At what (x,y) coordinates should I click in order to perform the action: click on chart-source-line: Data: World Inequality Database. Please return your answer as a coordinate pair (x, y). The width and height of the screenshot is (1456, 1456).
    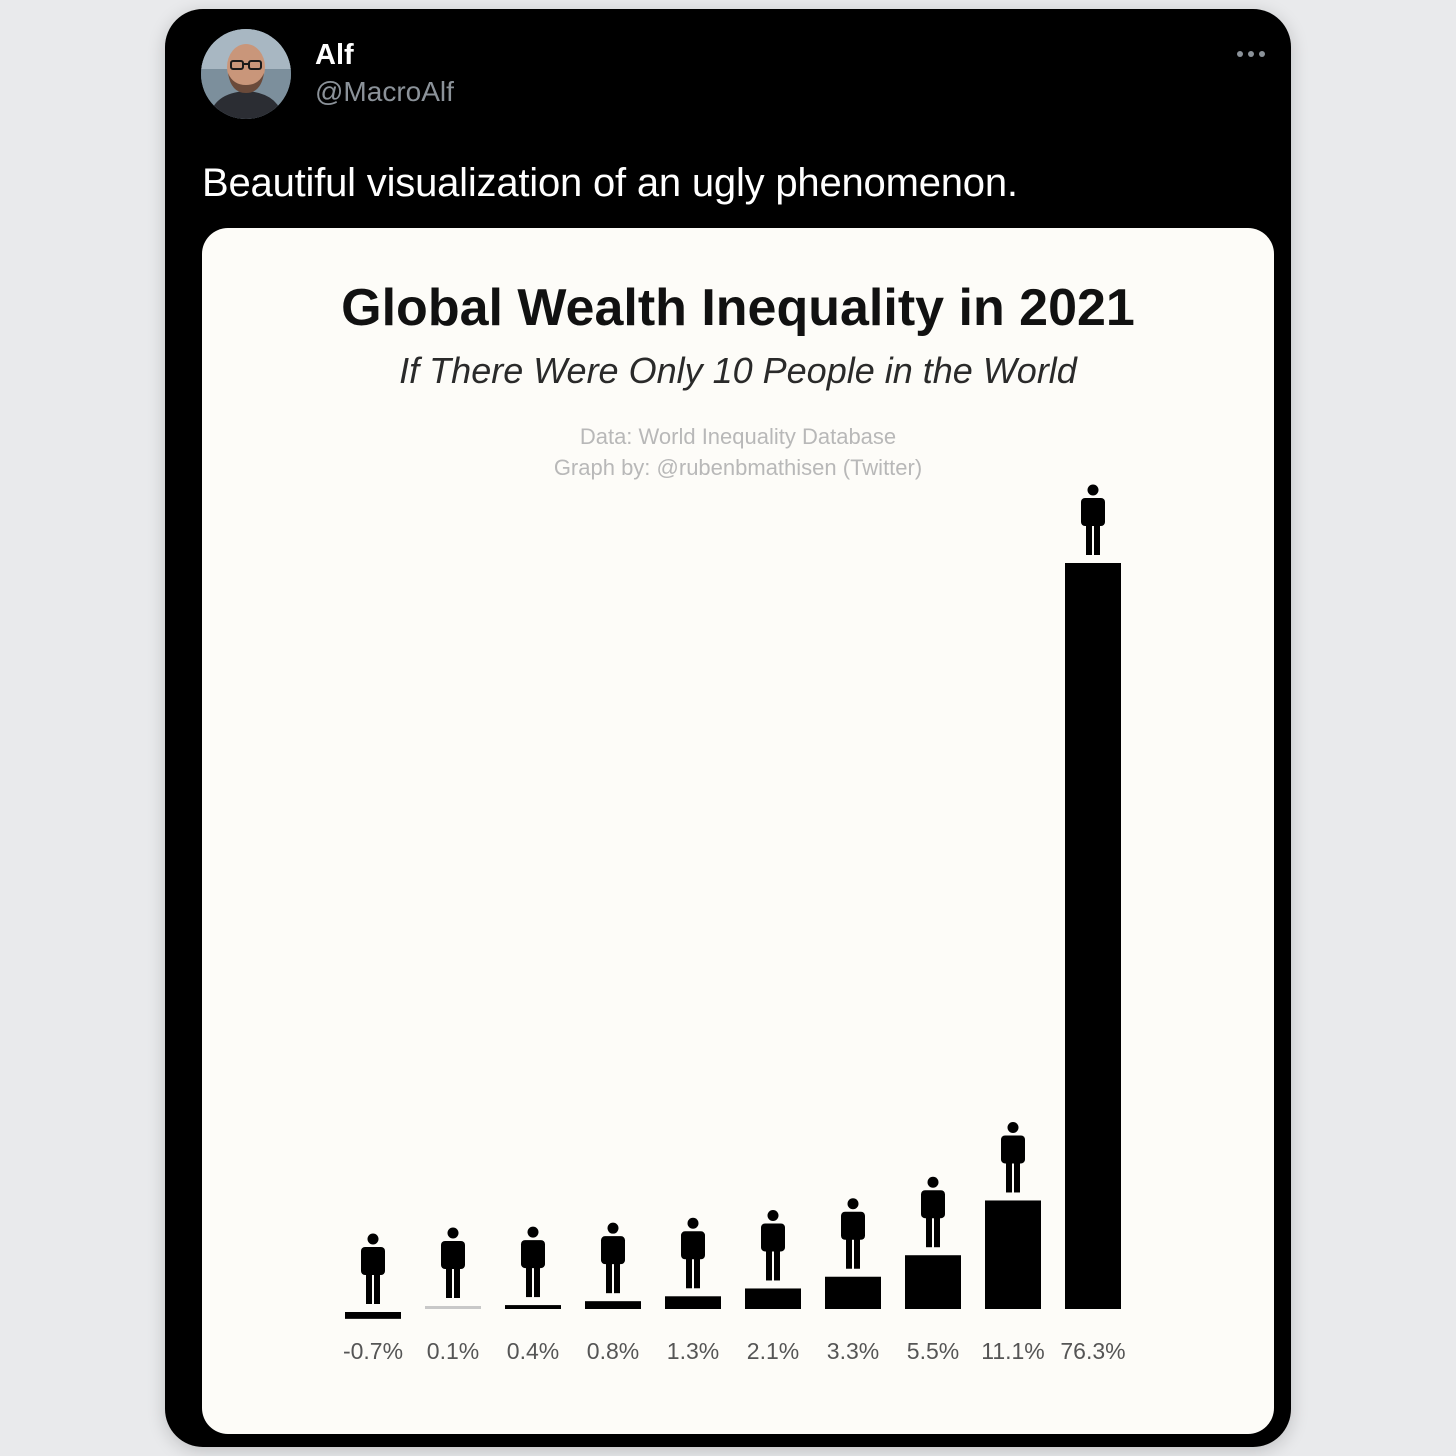
    Looking at the image, I should click on (738, 436).